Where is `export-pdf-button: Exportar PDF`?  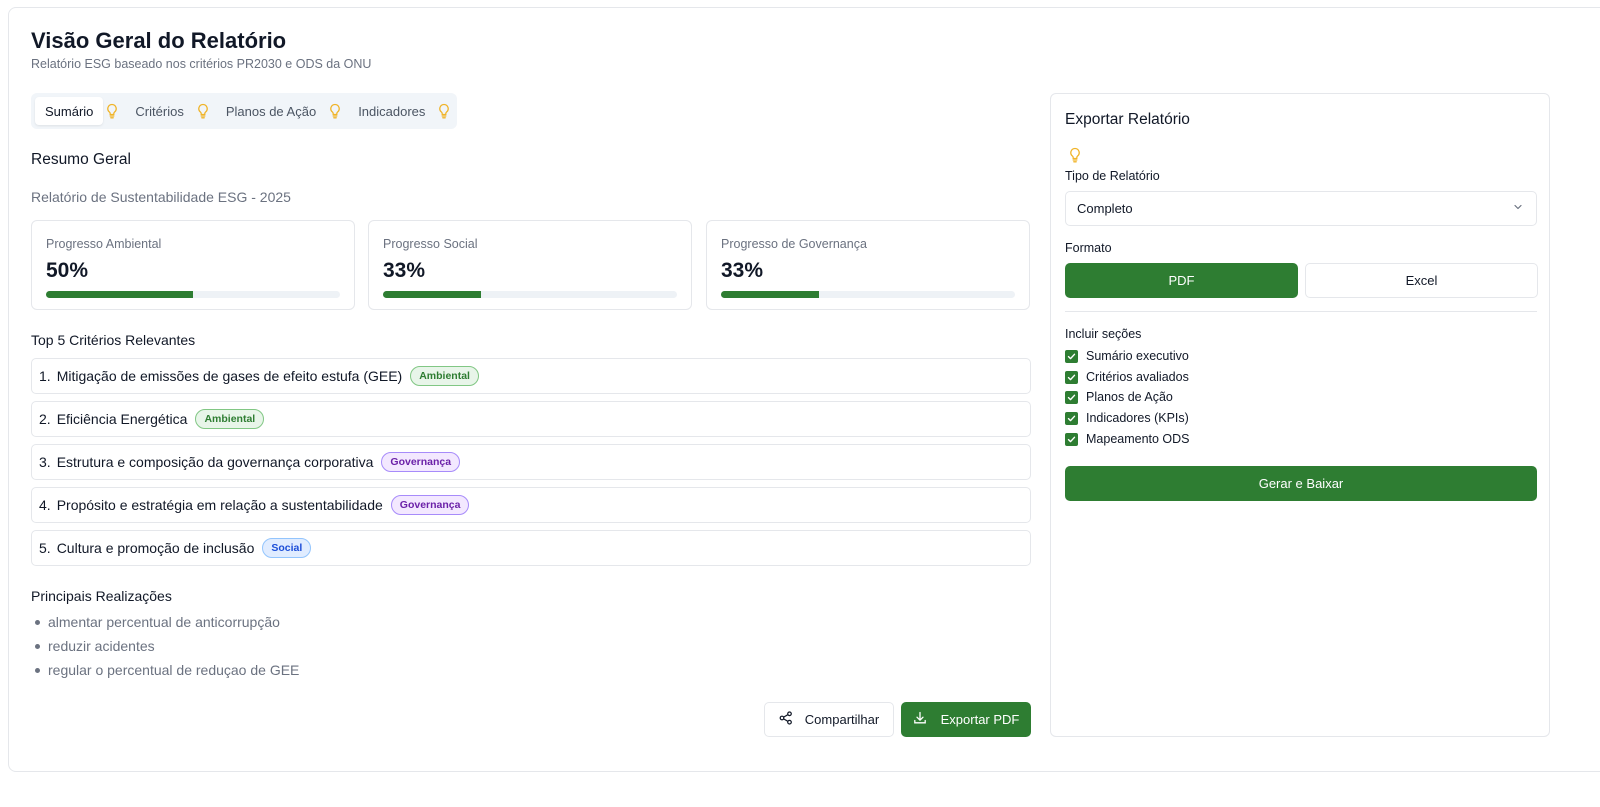 export-pdf-button: Exportar PDF is located at coordinates (966, 719).